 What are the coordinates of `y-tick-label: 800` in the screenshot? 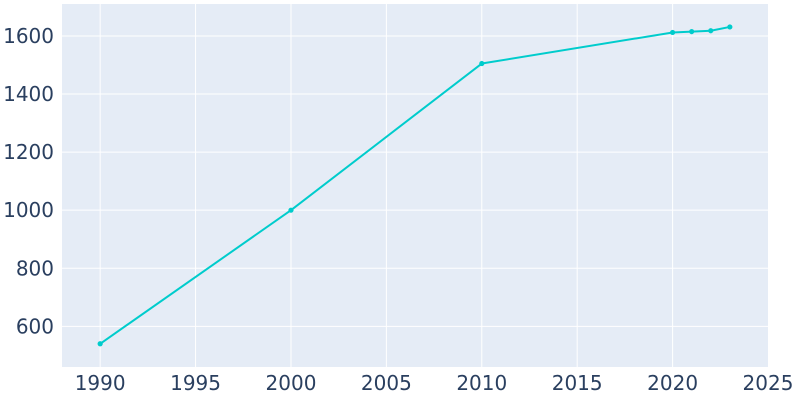 It's located at (35, 268).